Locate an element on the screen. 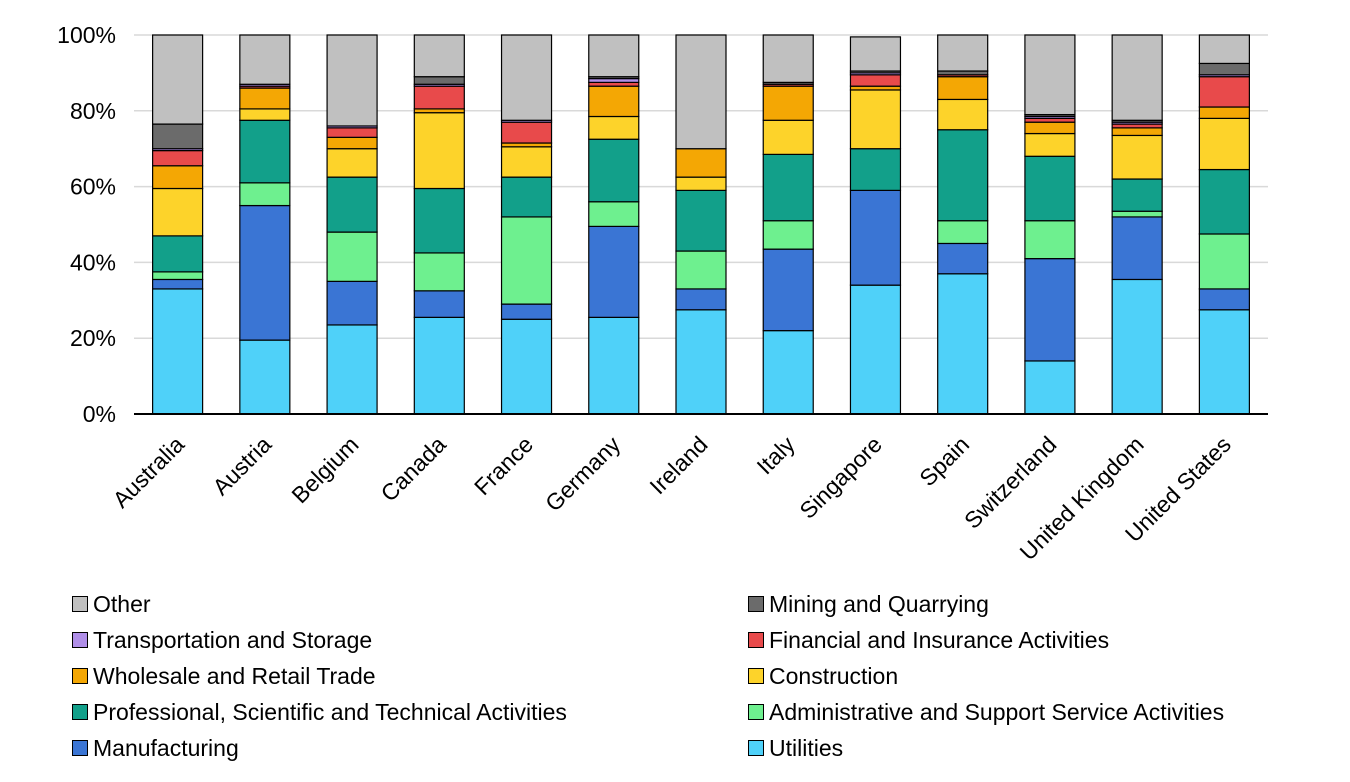 This screenshot has width=1350, height=782. x-tick-label: Austria is located at coordinates (241, 465).